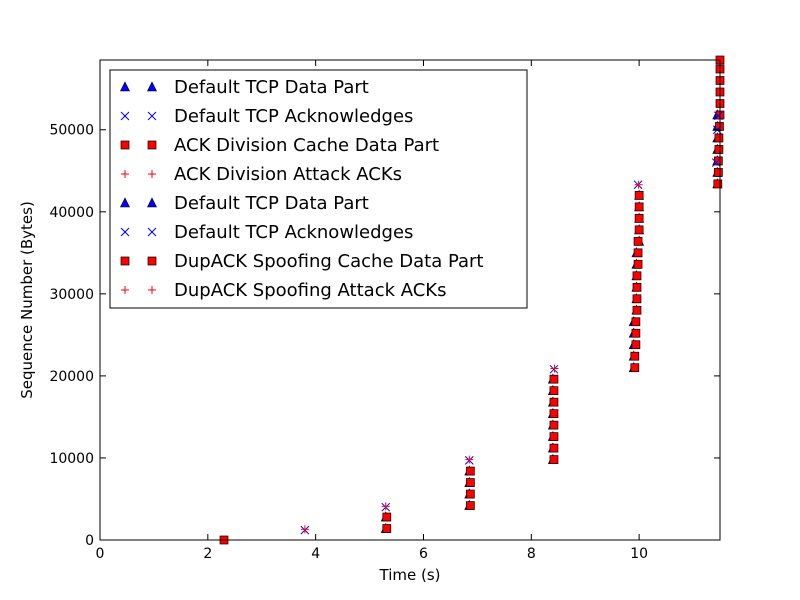  I want to click on legend-marker-2-b, so click(152, 145).